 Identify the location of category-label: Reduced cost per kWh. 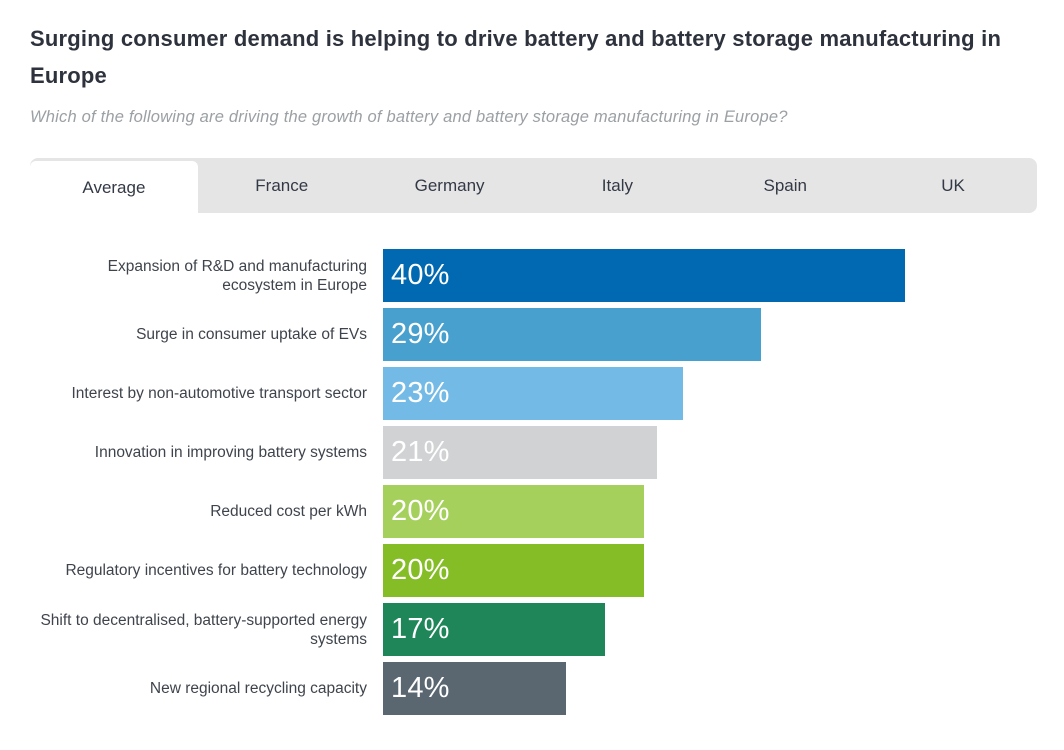
(288, 511).